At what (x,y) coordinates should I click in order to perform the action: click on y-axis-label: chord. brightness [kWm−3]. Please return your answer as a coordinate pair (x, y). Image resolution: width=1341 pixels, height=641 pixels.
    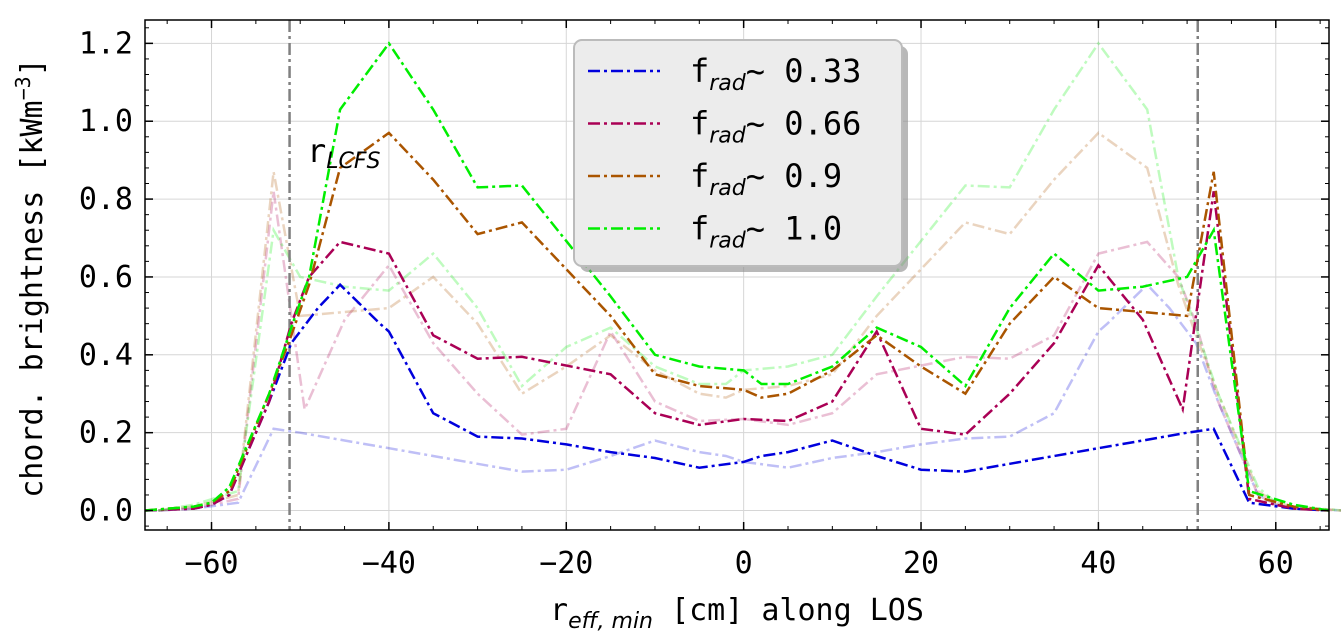
    Looking at the image, I should click on (30, 278).